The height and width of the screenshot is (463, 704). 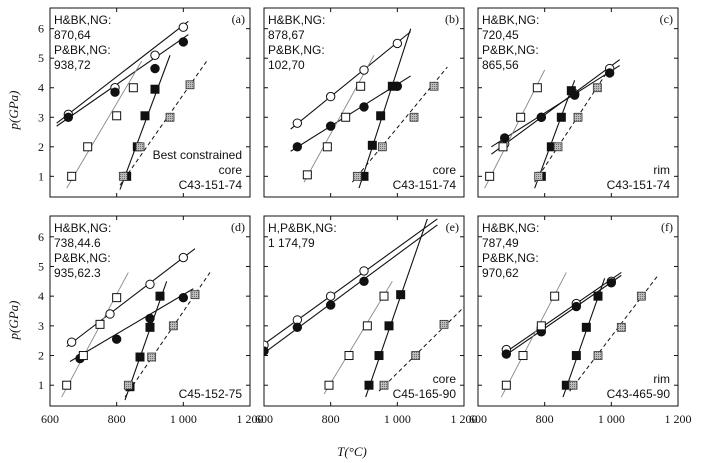 What do you see at coordinates (302, 228) in the screenshot?
I see `panel-info-line: H,P&BK,NG:` at bounding box center [302, 228].